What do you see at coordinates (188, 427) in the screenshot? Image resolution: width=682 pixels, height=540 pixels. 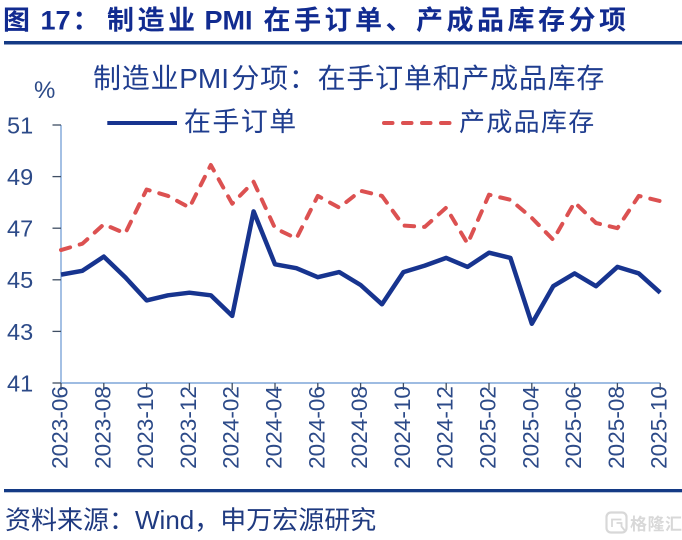 I see `svg-text: 2023-12` at bounding box center [188, 427].